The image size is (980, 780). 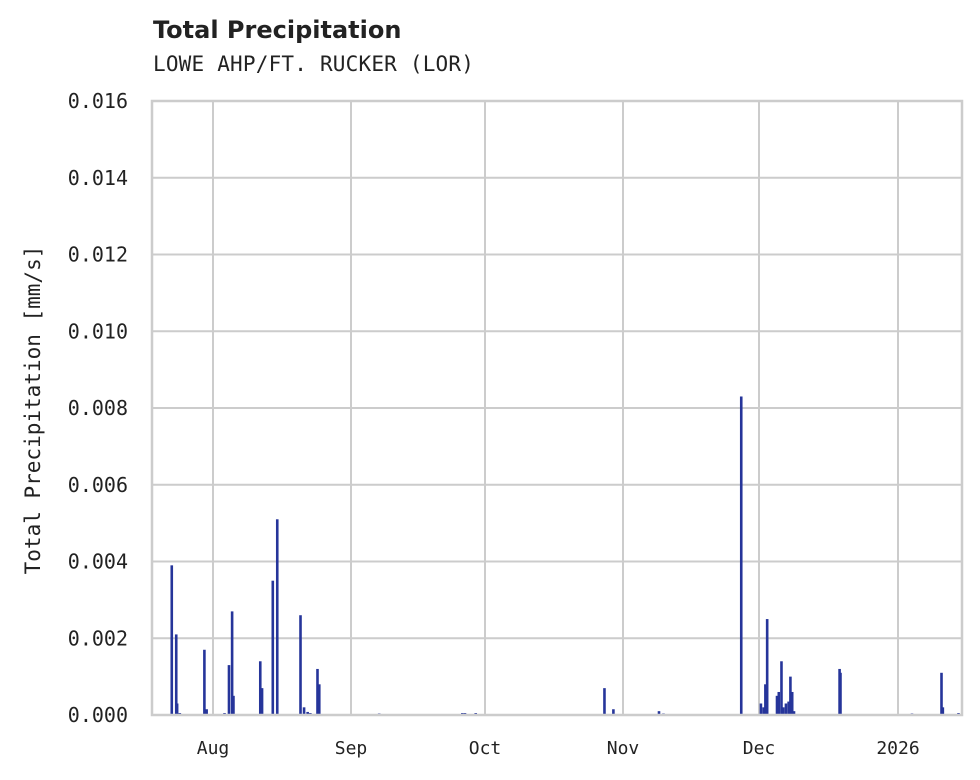 I want to click on x-tick-label: Nov, so click(x=623, y=748).